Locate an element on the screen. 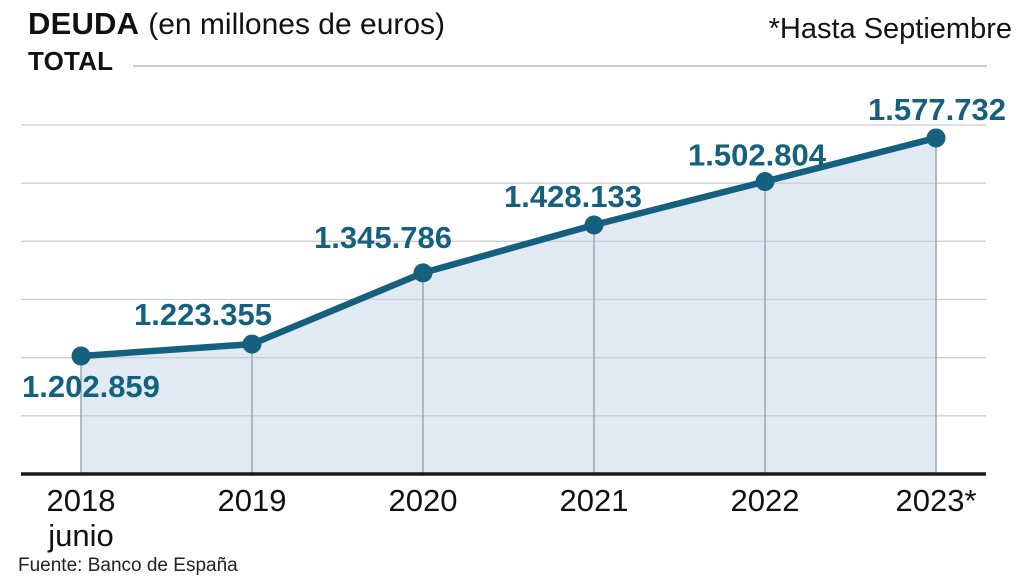  chart-header: DEUDA (en millones de euros) is located at coordinates (237, 23).